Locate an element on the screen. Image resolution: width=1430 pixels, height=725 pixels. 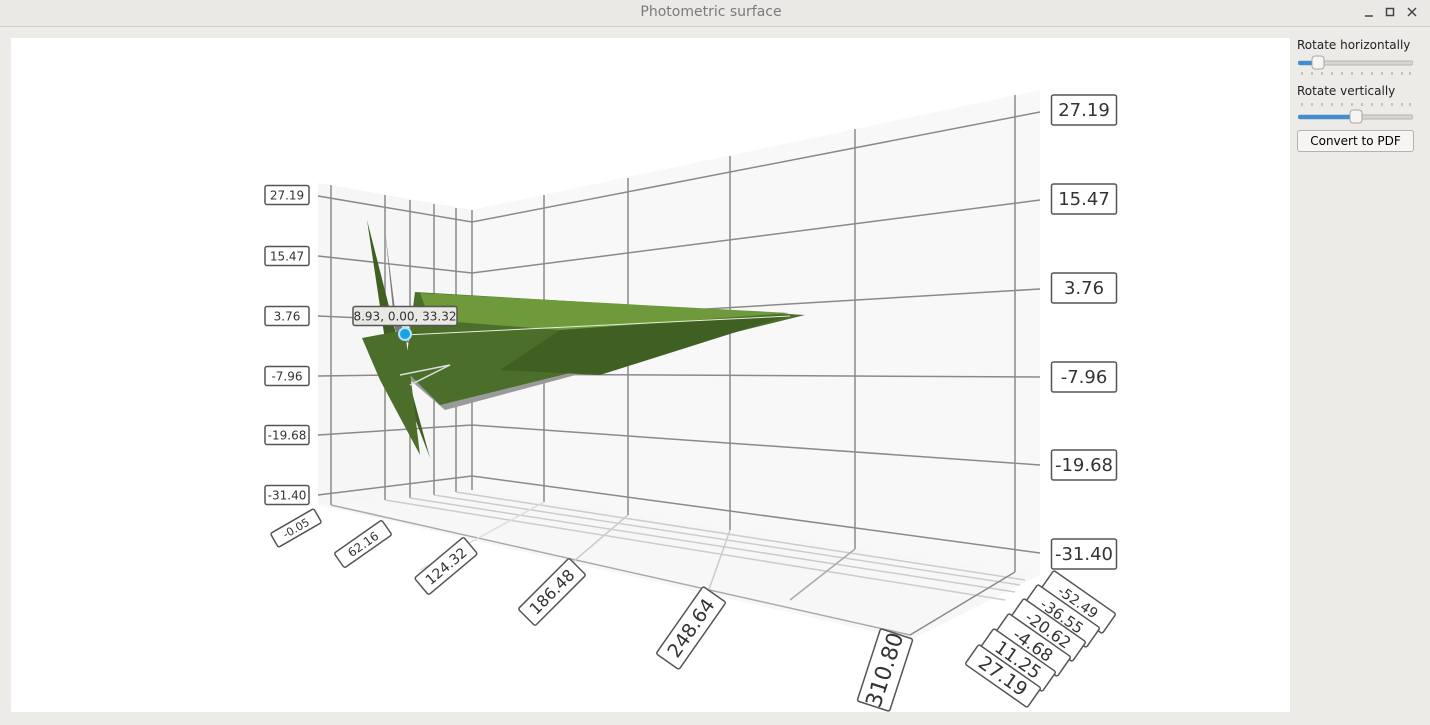
rotate-vertical-slider is located at coordinates (1355, 113).